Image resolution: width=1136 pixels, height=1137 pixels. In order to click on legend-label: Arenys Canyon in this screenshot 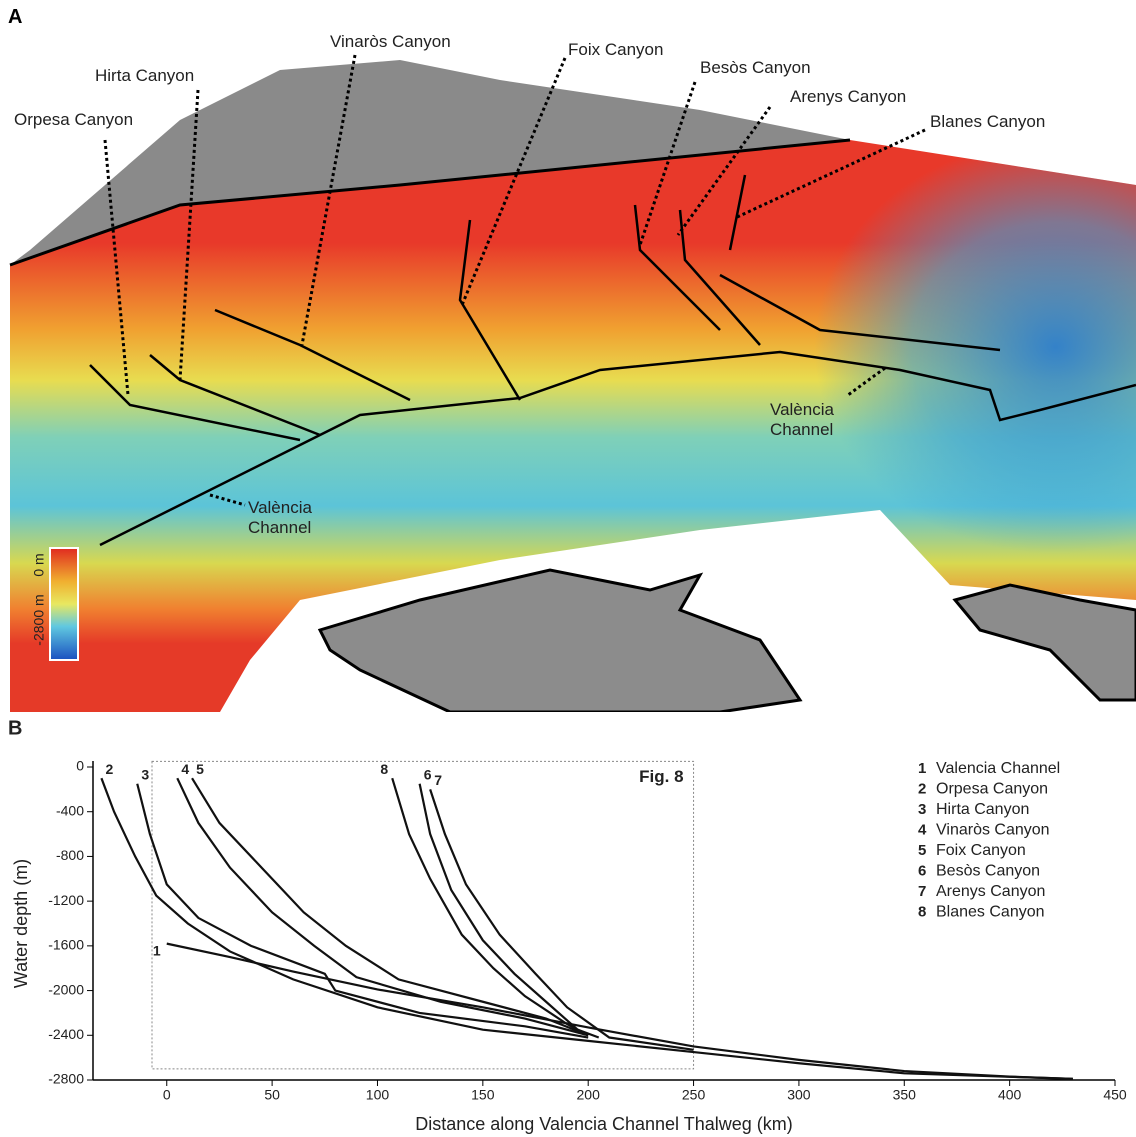, I will do `click(990, 891)`.